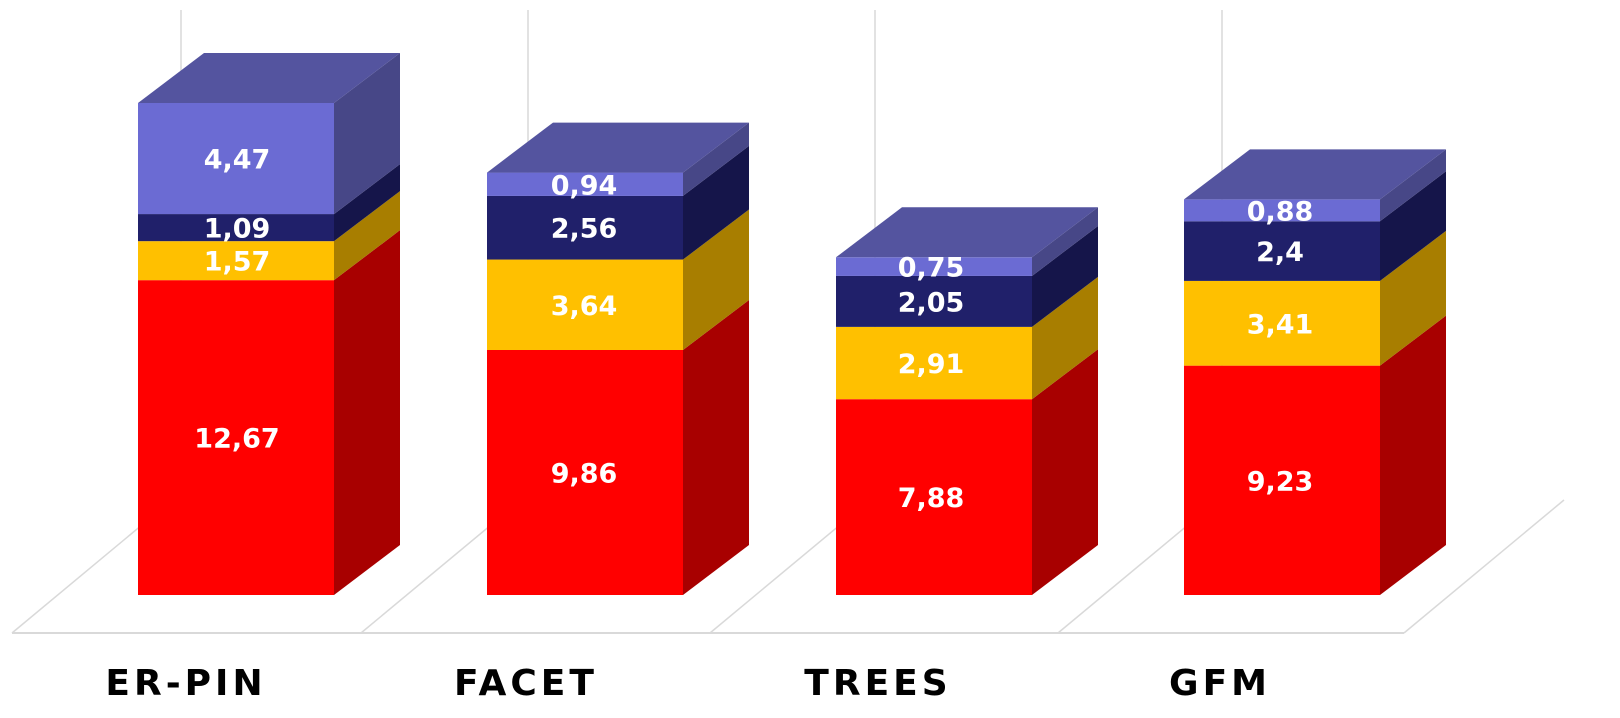 This screenshot has width=1620, height=718. Describe the element at coordinates (526, 683) in the screenshot. I see `category-label: FACET` at that location.